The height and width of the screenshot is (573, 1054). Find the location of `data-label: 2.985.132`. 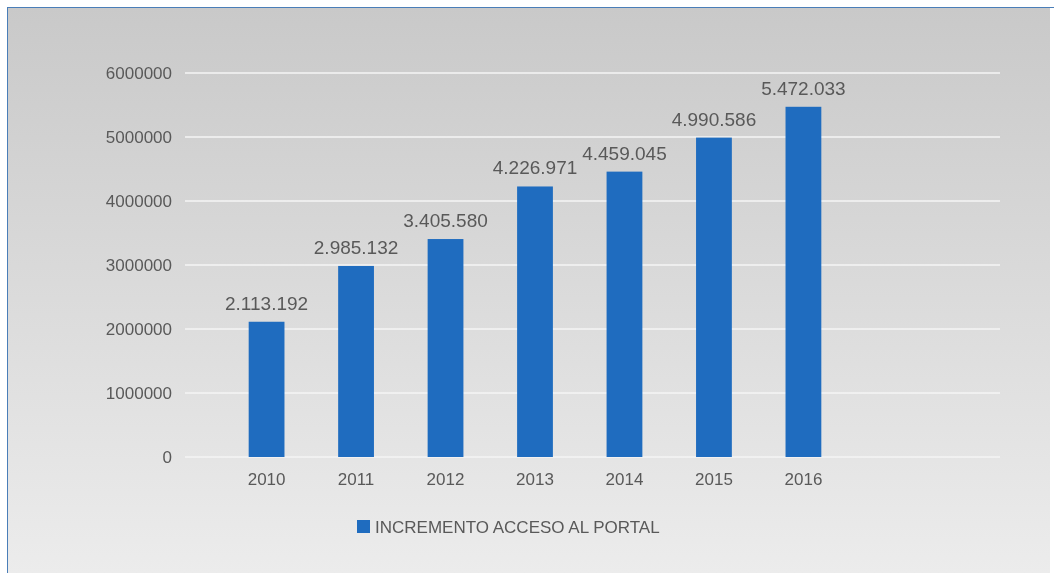

data-label: 2.985.132 is located at coordinates (356, 247).